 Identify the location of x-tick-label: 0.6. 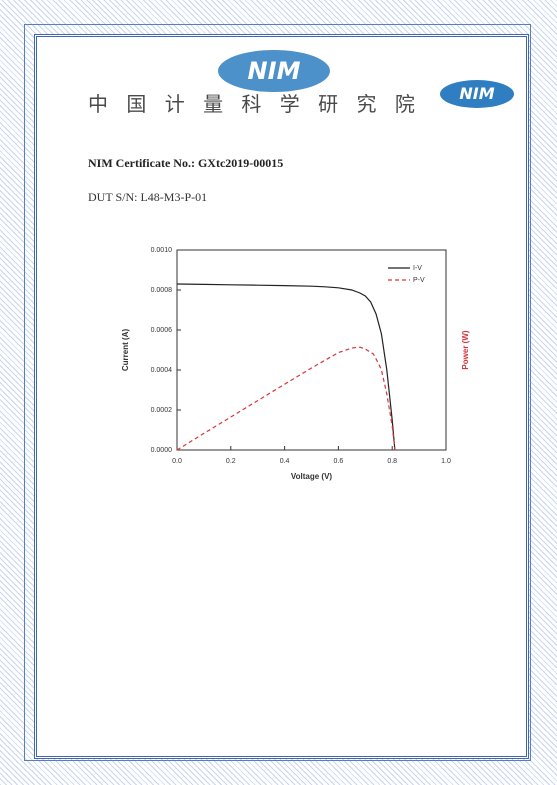
(339, 461).